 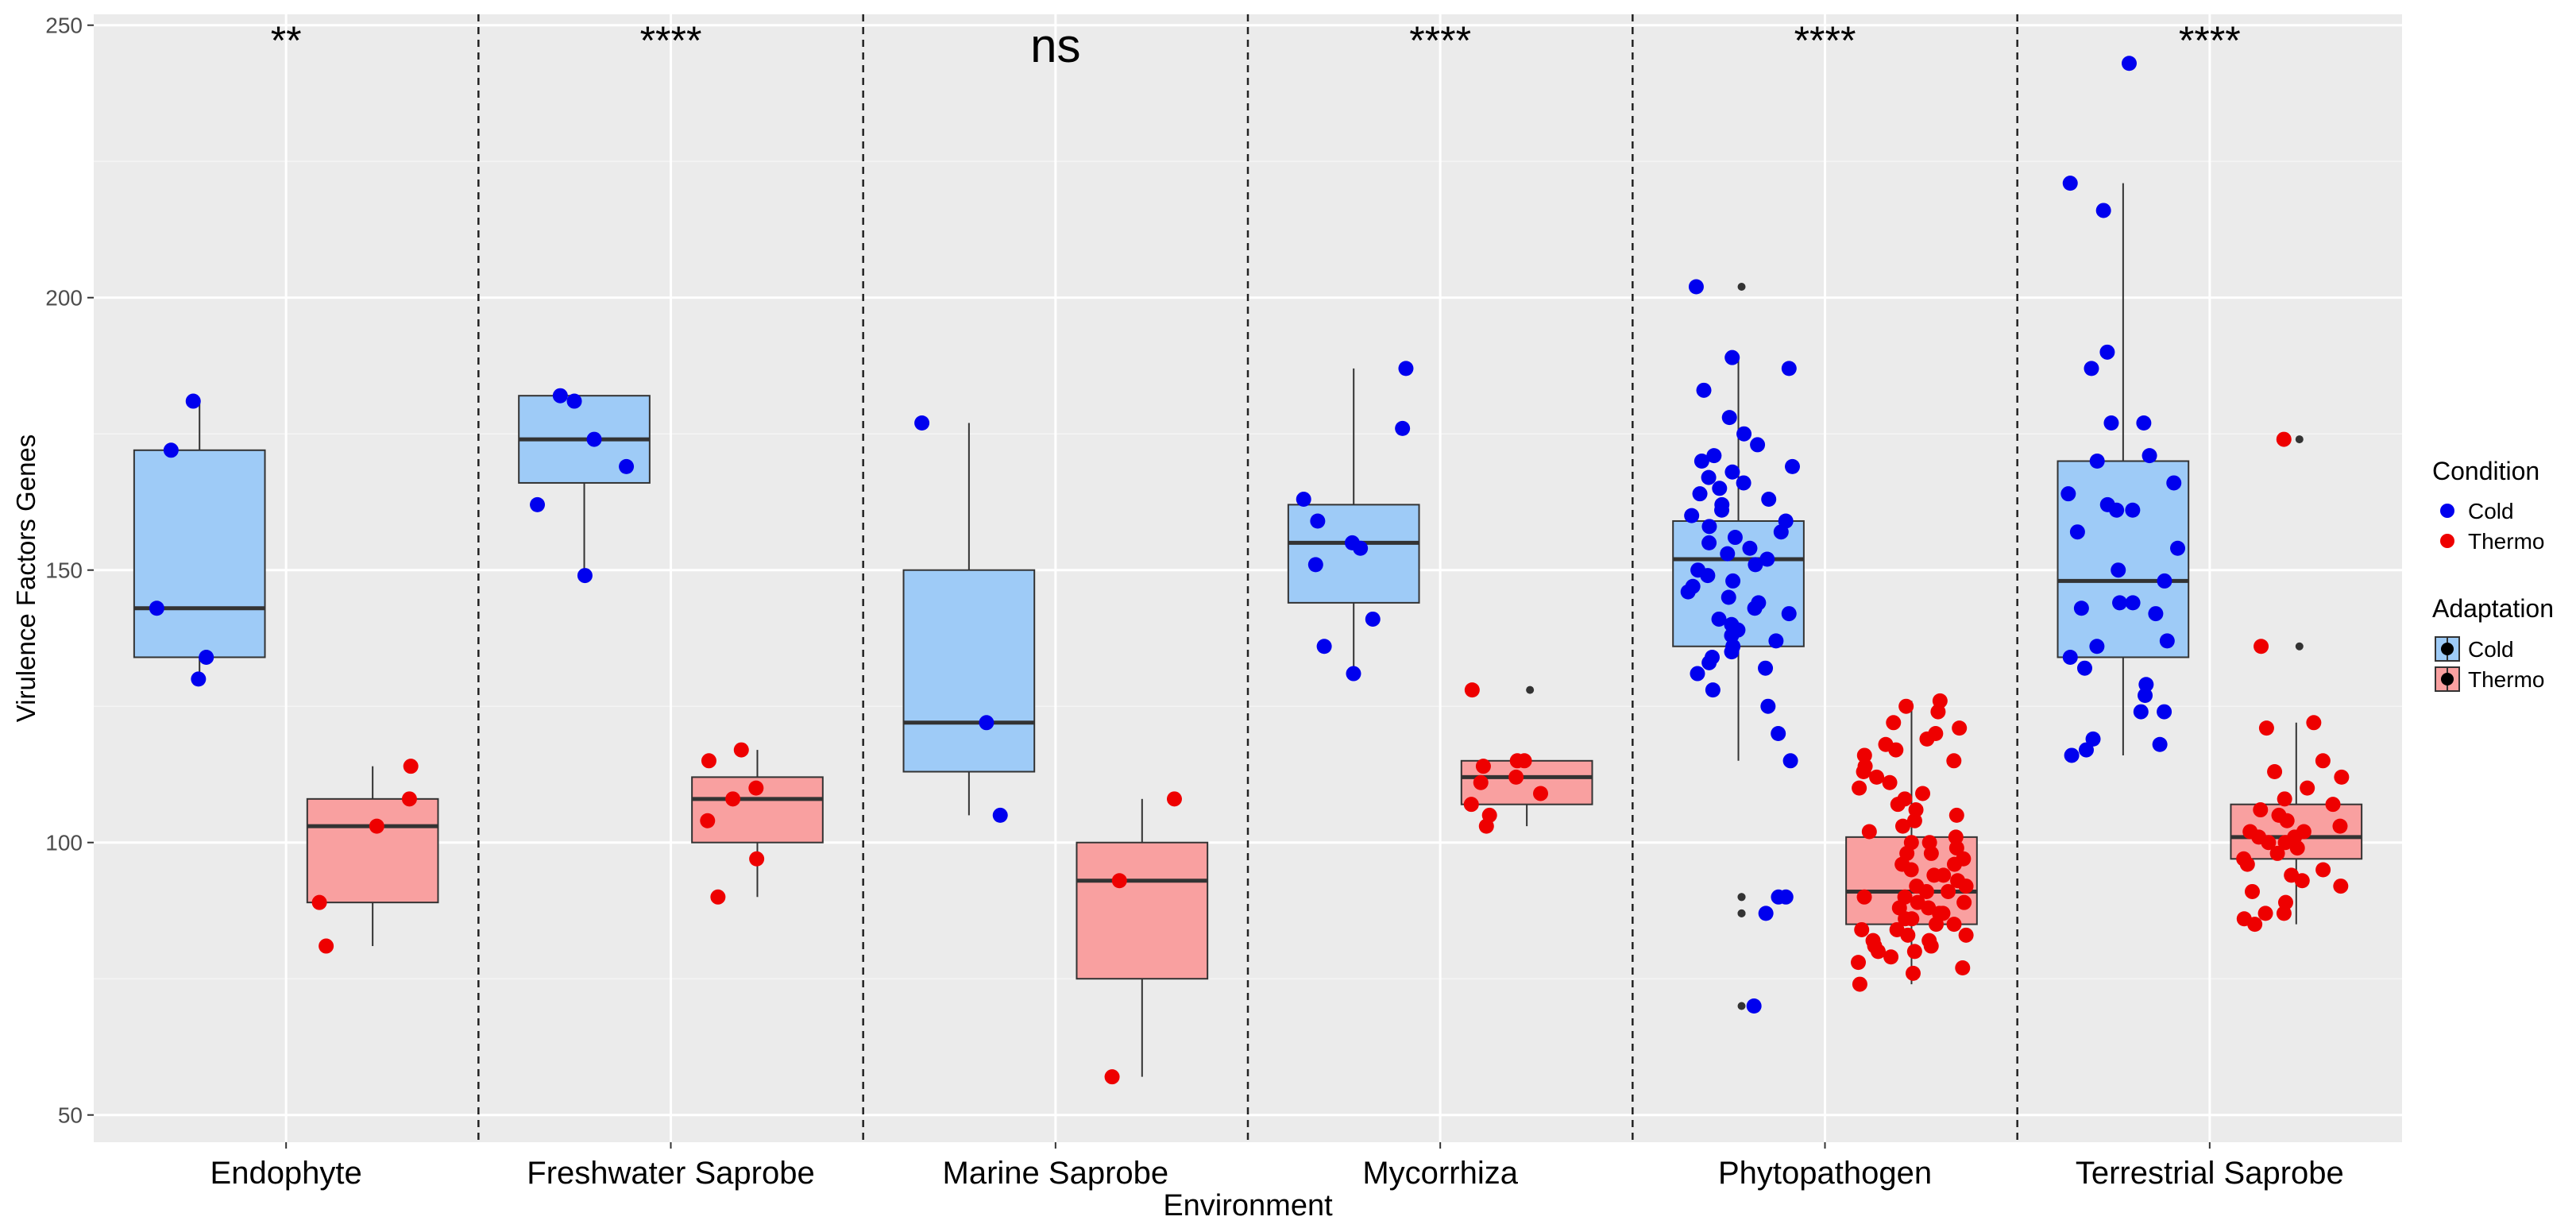 What do you see at coordinates (286, 40) in the screenshot?
I see `significance-label: **` at bounding box center [286, 40].